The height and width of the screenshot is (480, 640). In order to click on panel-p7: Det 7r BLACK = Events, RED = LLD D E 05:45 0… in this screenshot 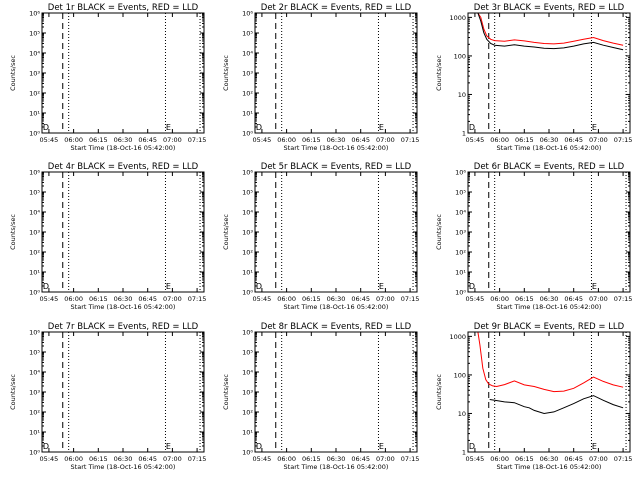, I will do `click(107, 396)`.